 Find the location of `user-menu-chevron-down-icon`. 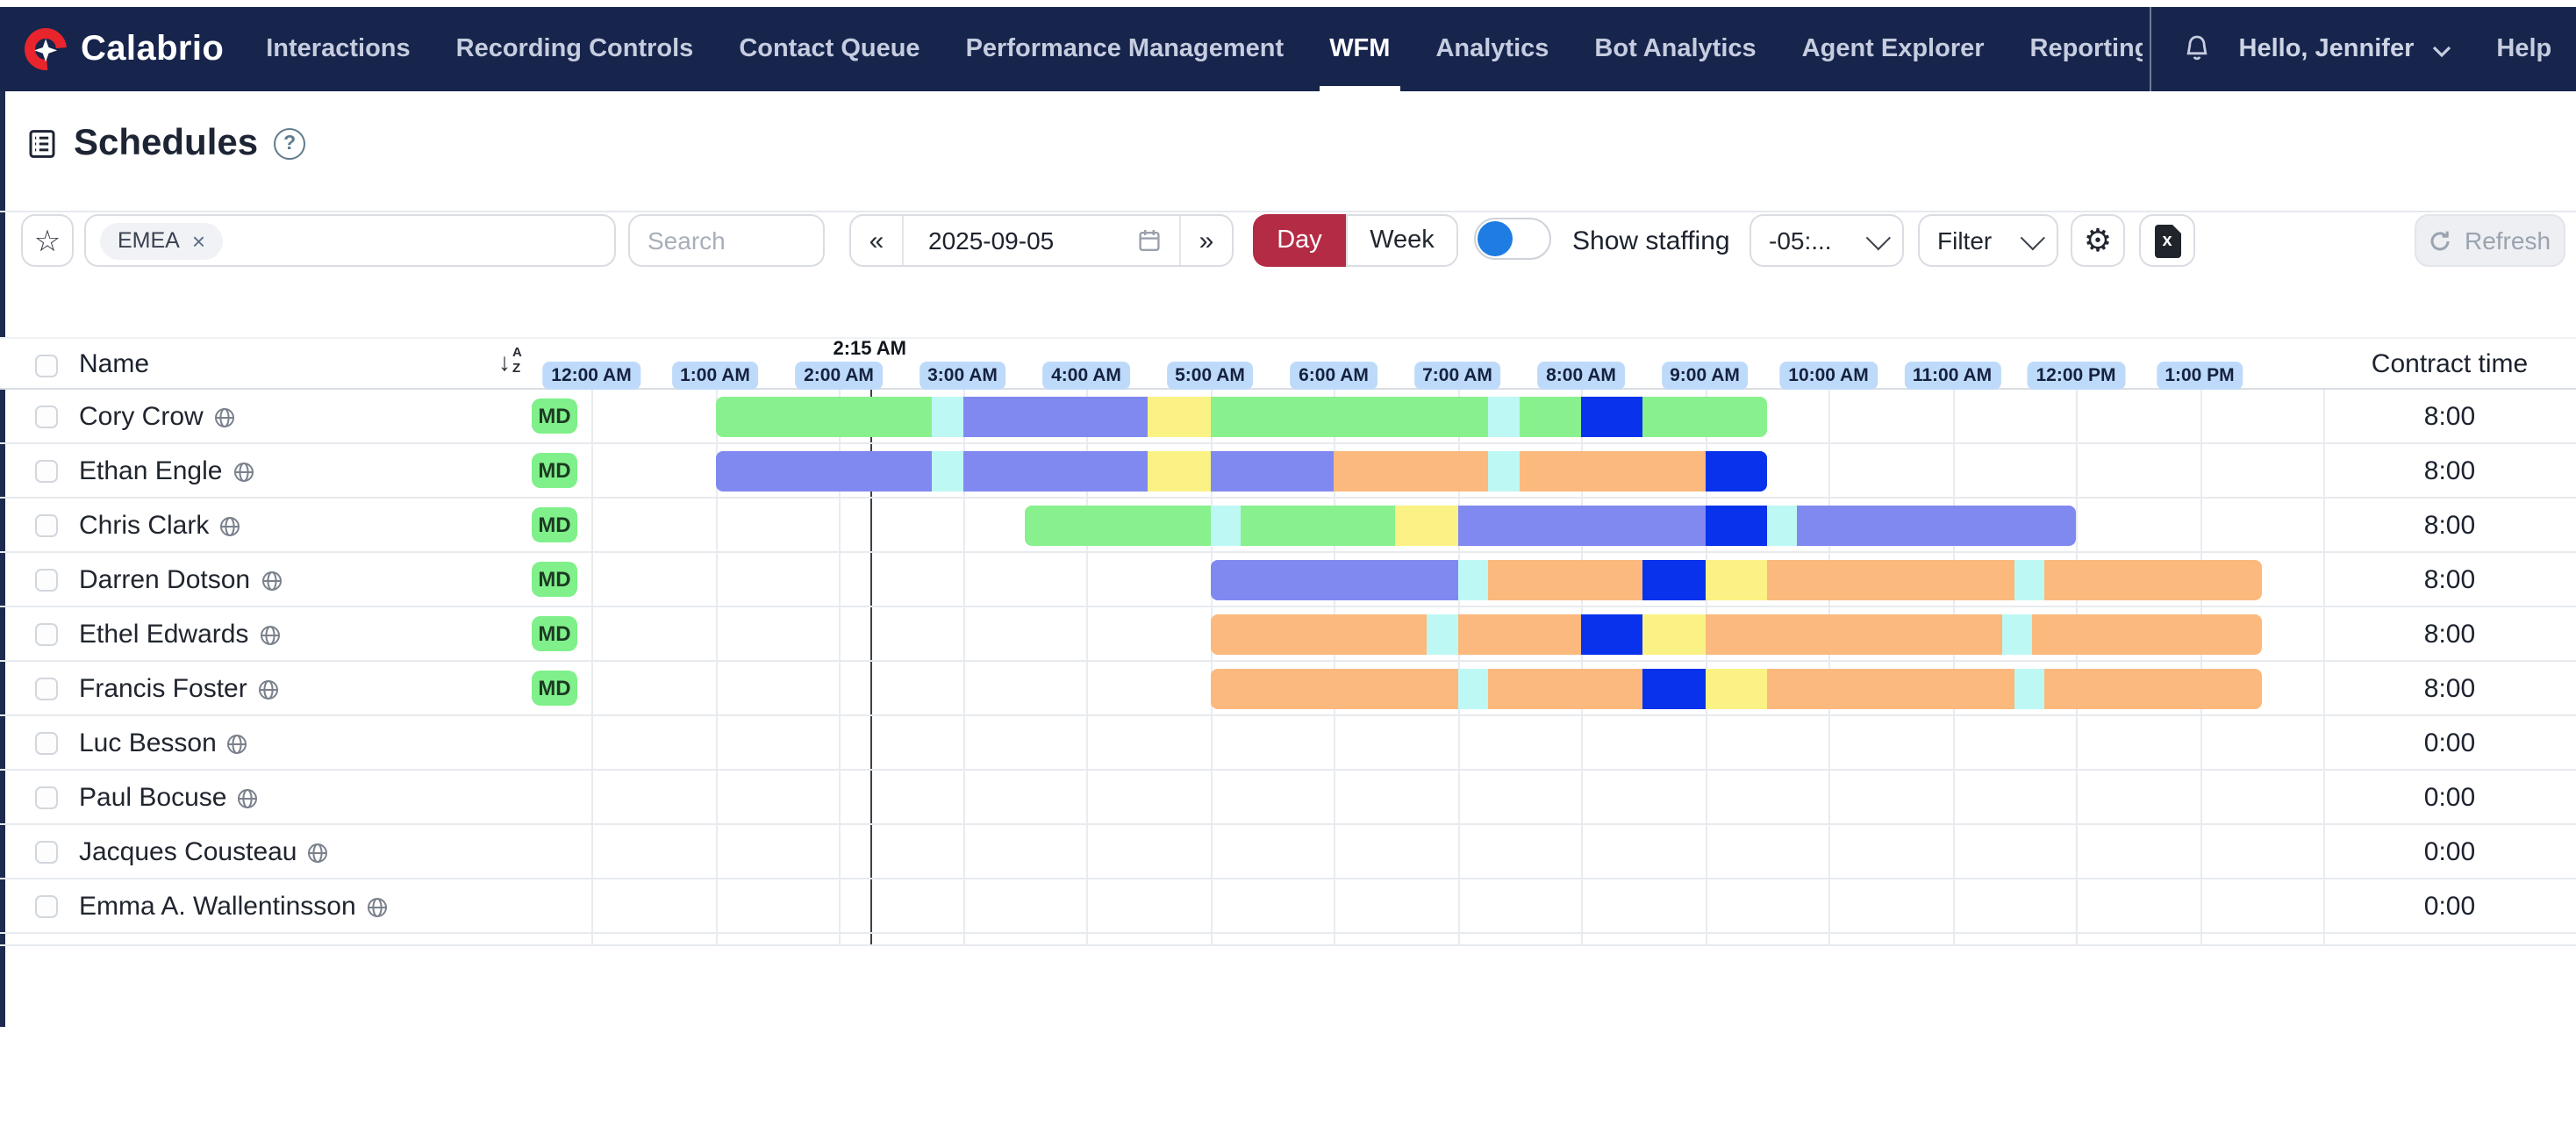

user-menu-chevron-down-icon is located at coordinates (2441, 51).